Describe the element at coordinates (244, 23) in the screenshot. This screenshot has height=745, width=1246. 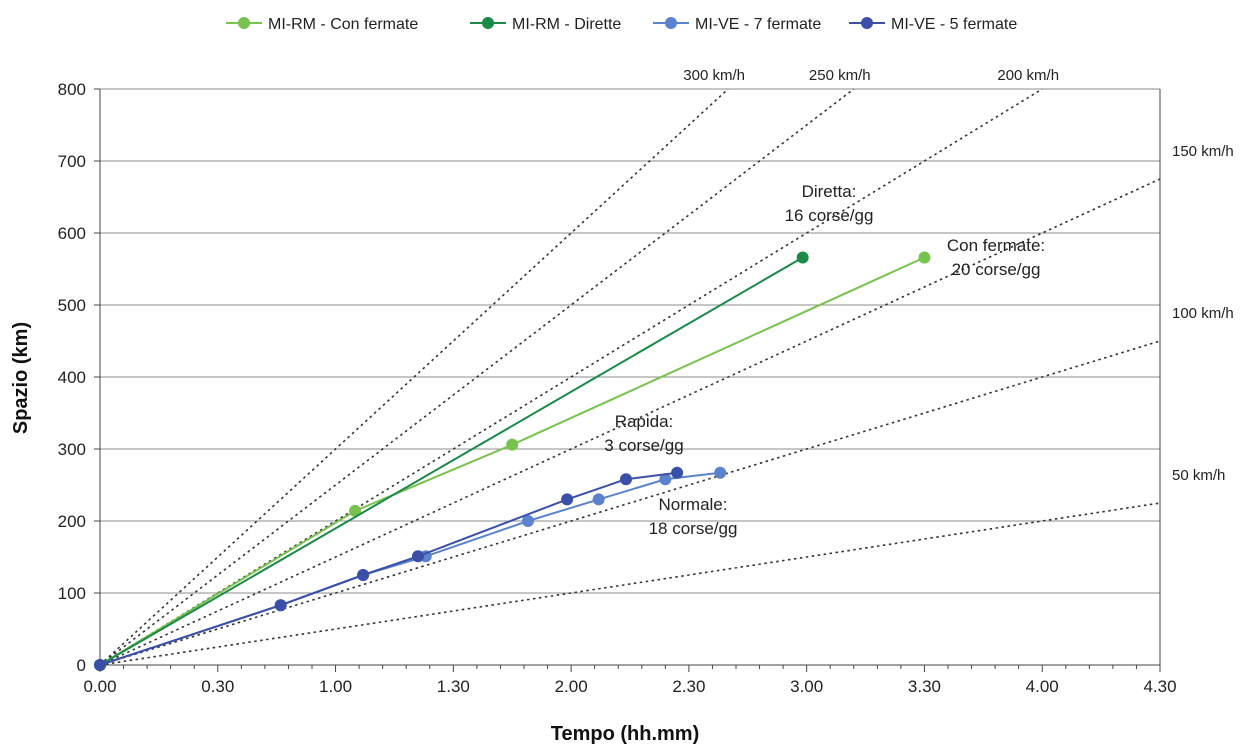
I see `legend-marker-mi-rm-con-fermate` at that location.